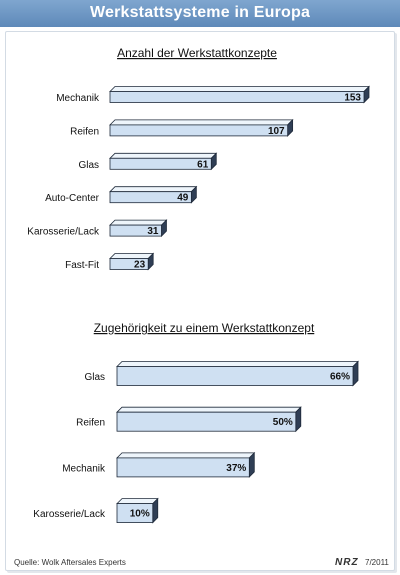 This screenshot has height=575, width=400. What do you see at coordinates (140, 514) in the screenshot?
I see `value-label: 10%` at bounding box center [140, 514].